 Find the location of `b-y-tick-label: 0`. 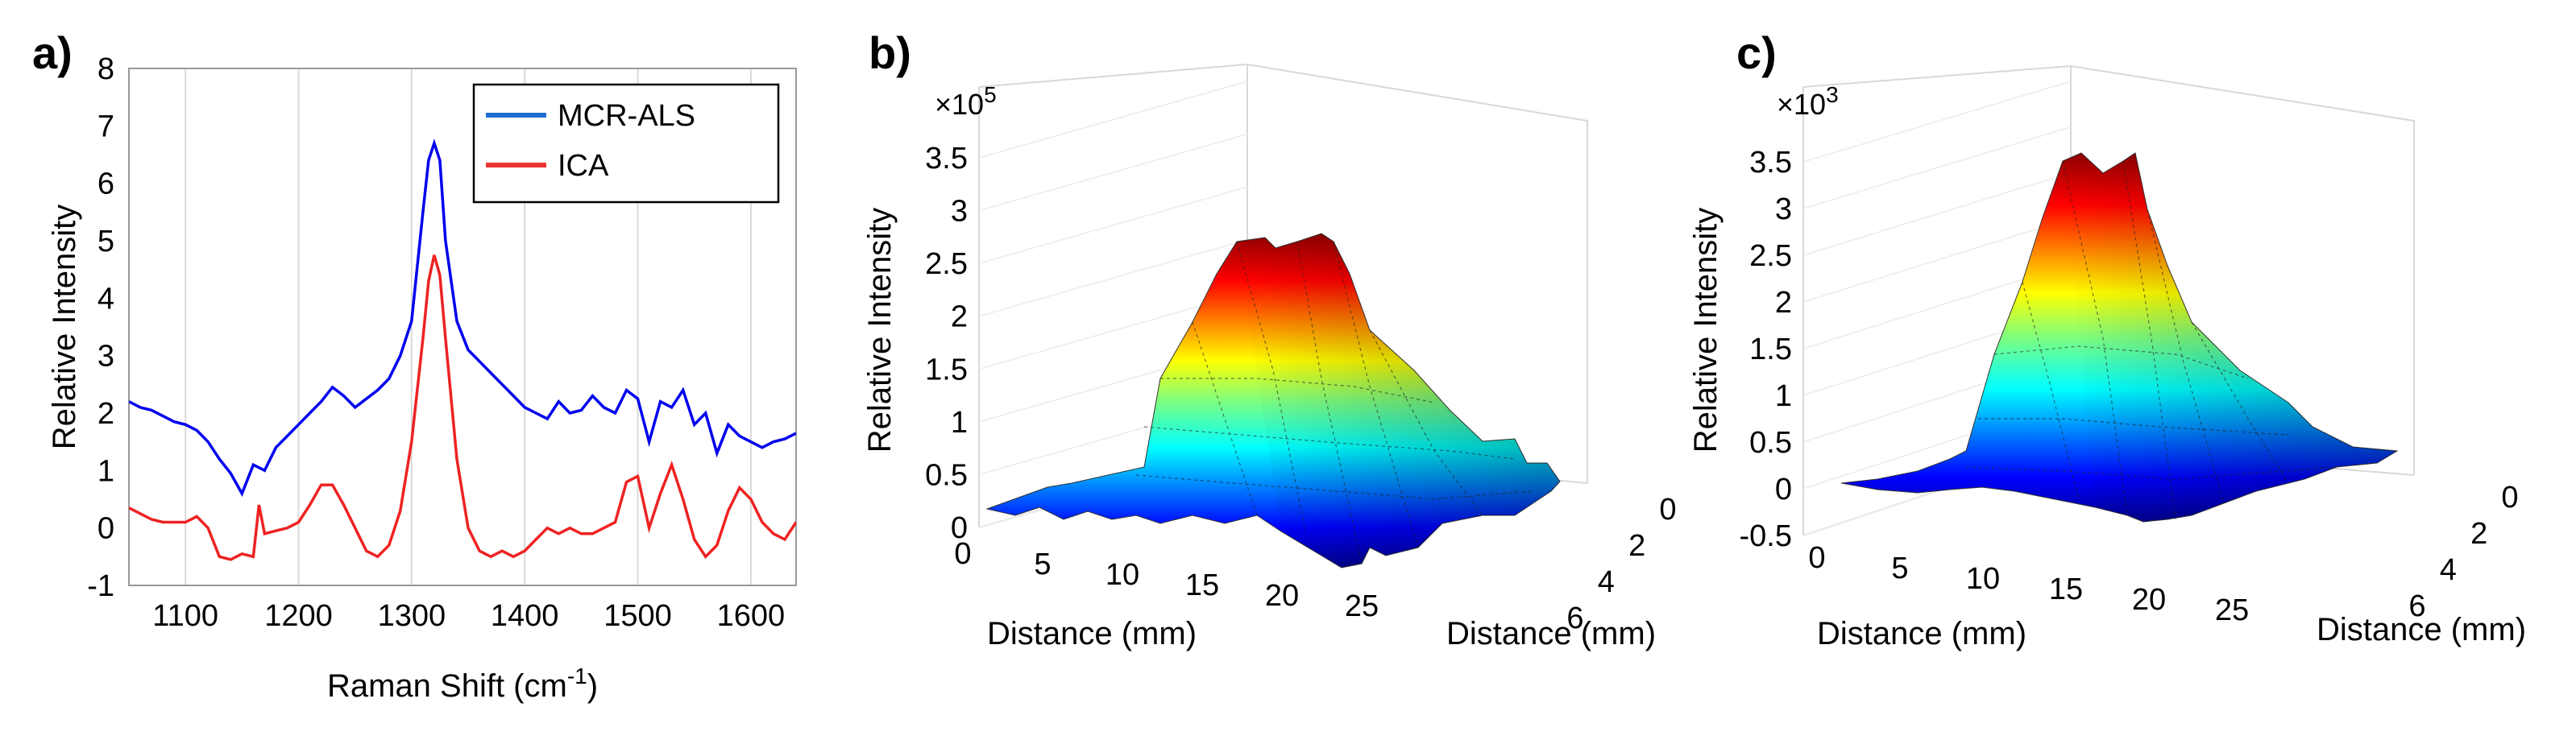

b-y-tick-label: 0 is located at coordinates (1668, 510).